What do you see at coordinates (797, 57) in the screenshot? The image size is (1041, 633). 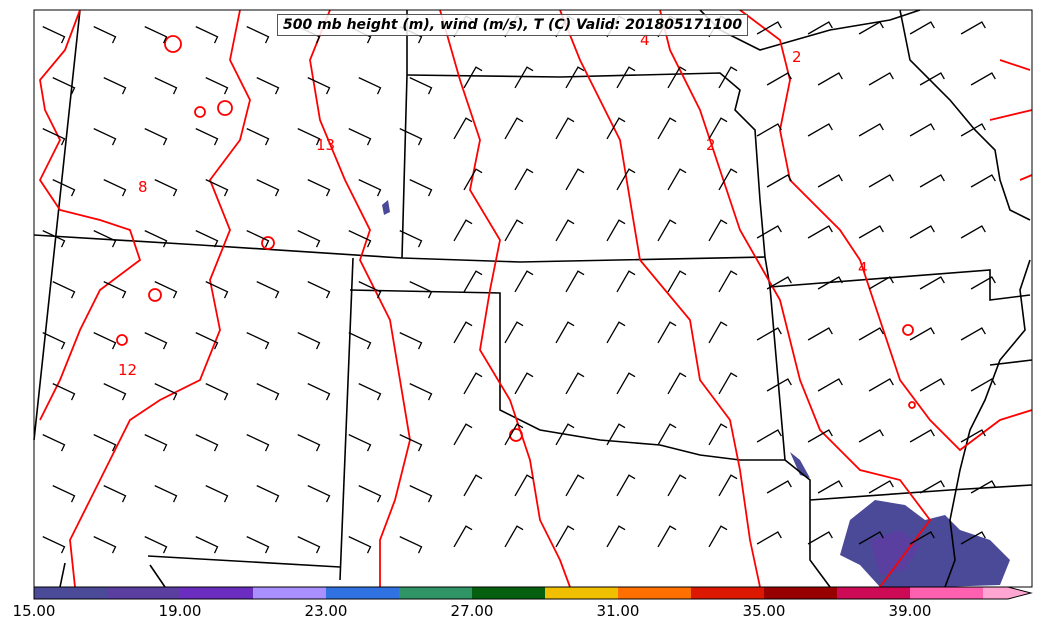 I see `contour-label: 2` at bounding box center [797, 57].